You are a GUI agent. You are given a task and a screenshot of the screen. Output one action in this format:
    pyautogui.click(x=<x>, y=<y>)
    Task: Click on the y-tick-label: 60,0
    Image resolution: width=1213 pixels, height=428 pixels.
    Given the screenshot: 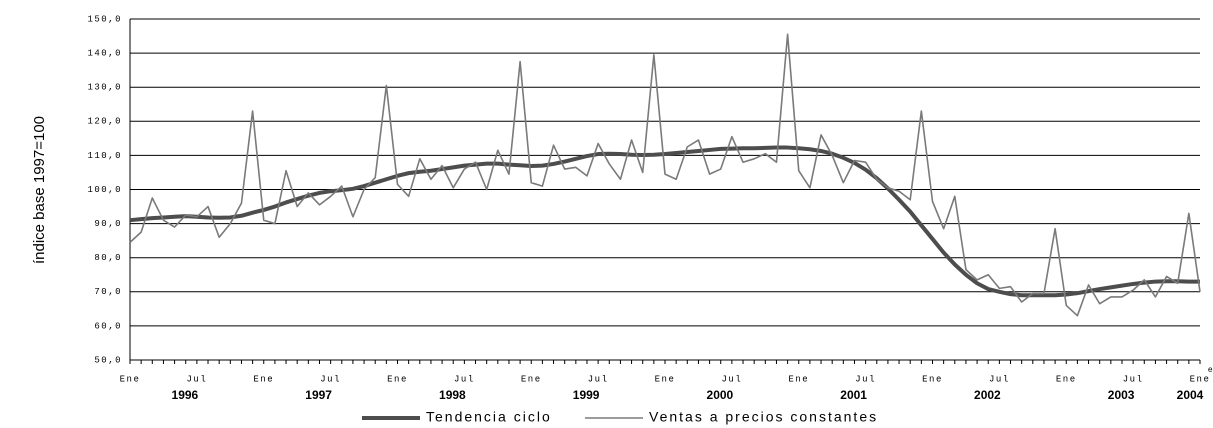 What is the action you would take?
    pyautogui.click(x=108, y=326)
    